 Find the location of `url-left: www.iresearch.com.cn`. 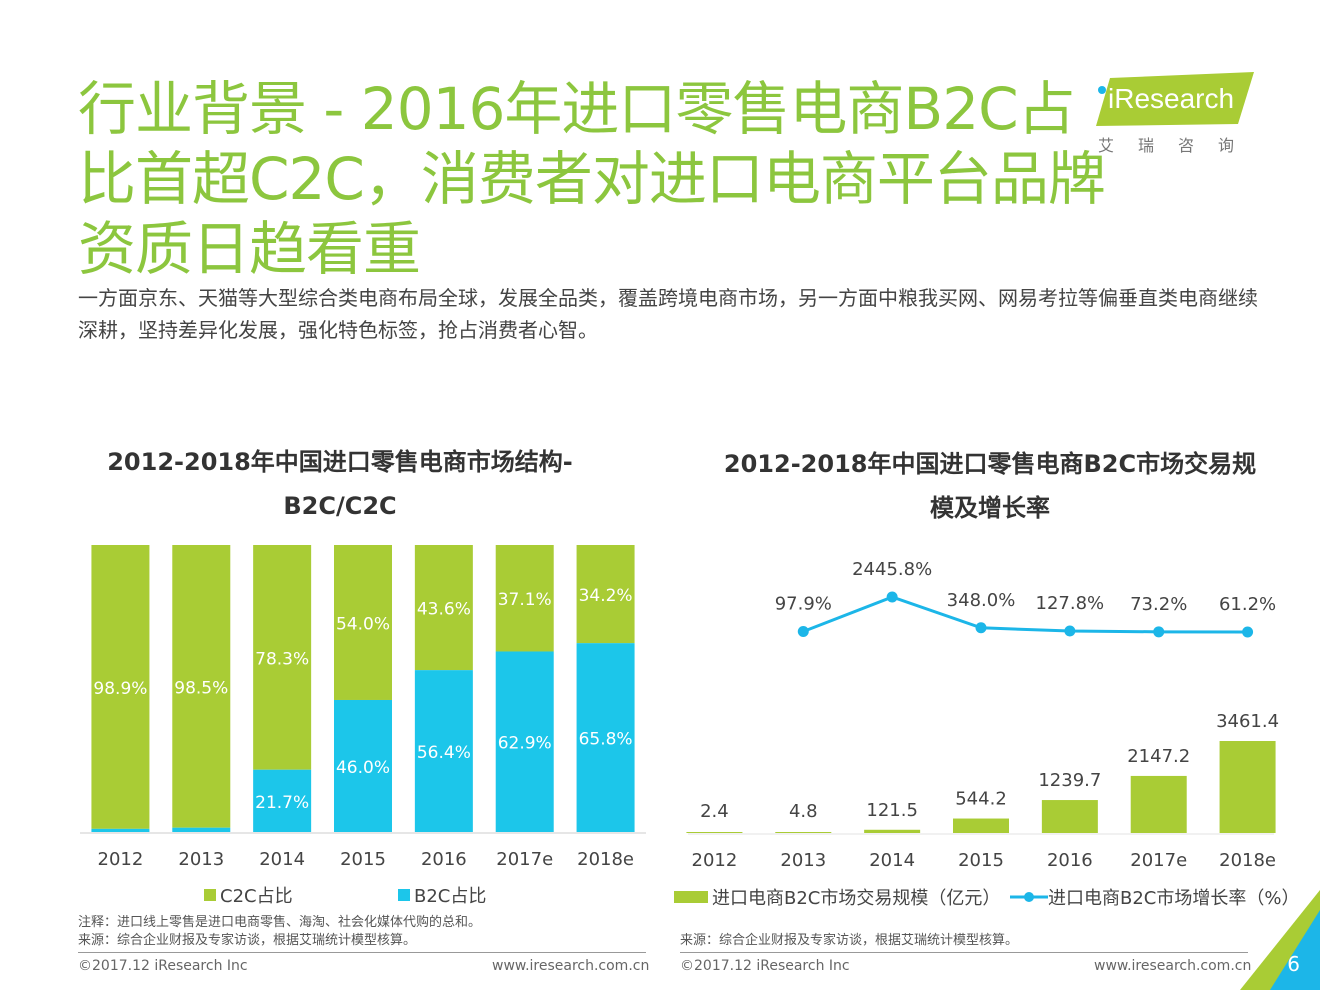

url-left: www.iresearch.com.cn is located at coordinates (571, 966).